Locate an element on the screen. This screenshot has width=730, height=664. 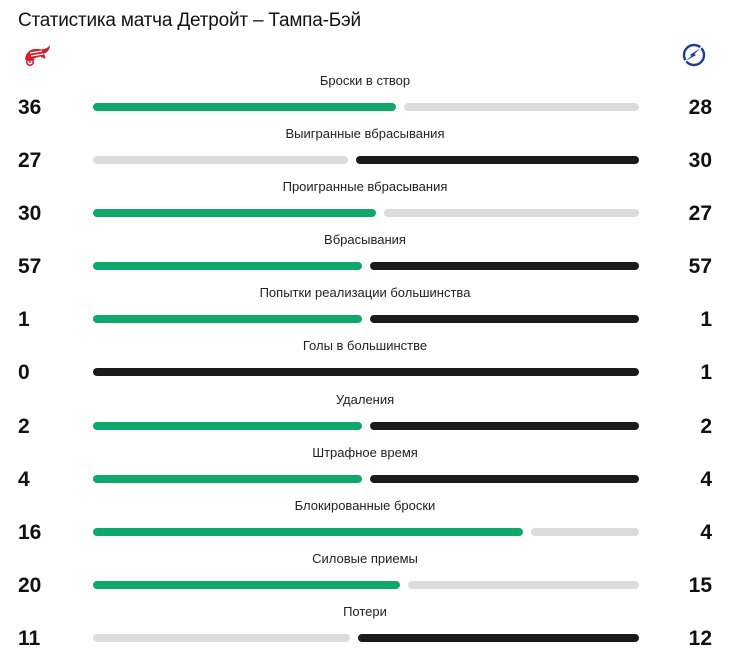
stat-row: Силовые приемы 20 15 is located at coordinates (365, 577).